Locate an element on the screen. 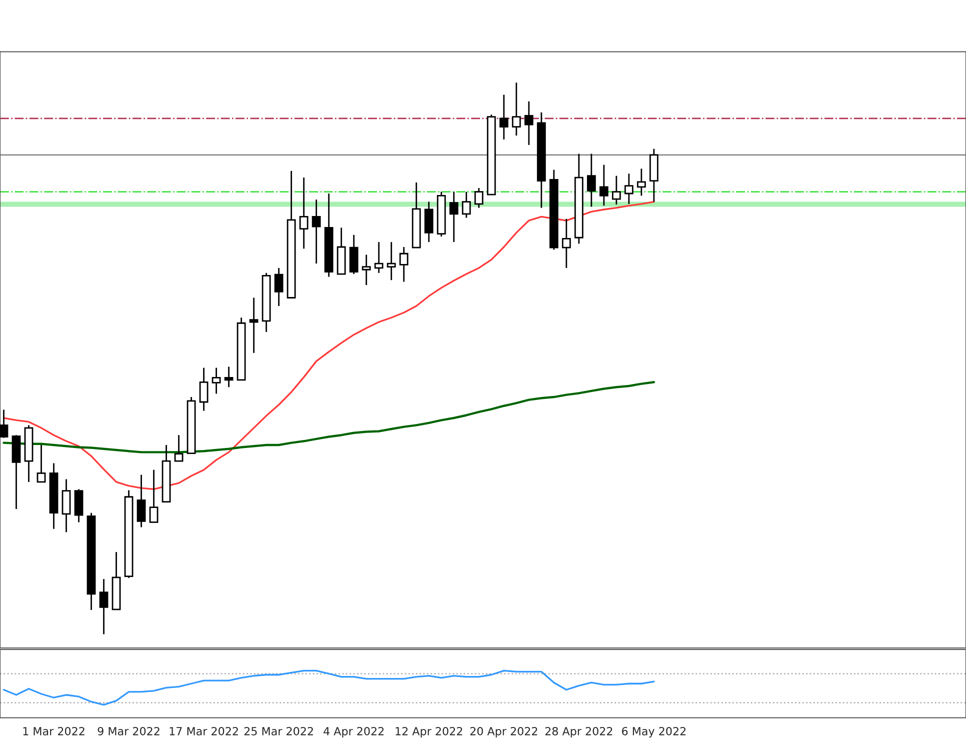 Image resolution: width=966 pixels, height=750 pixels. x-tick-label: 12 Apr 2022 is located at coordinates (429, 732).